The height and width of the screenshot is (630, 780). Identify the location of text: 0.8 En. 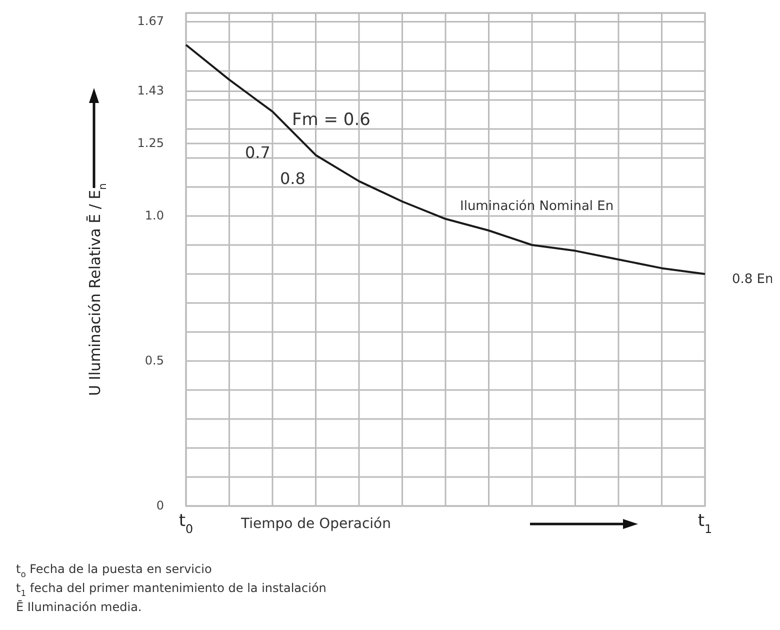
(753, 279).